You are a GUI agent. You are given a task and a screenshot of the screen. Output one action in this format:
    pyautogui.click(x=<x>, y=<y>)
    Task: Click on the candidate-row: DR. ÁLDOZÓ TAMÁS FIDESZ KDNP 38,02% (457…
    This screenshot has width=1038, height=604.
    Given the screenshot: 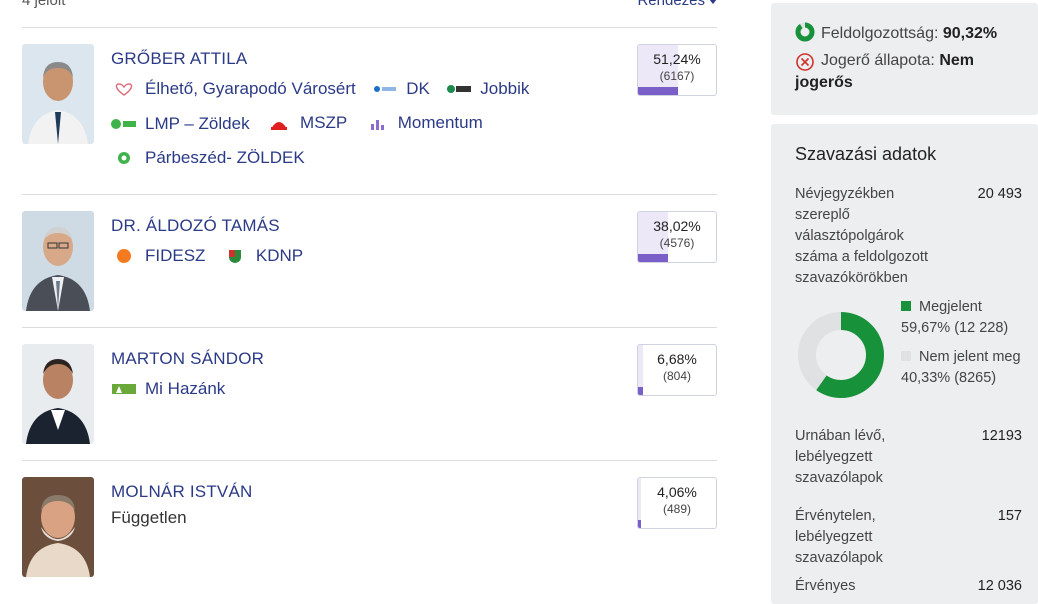 What is the action you would take?
    pyautogui.click(x=369, y=260)
    